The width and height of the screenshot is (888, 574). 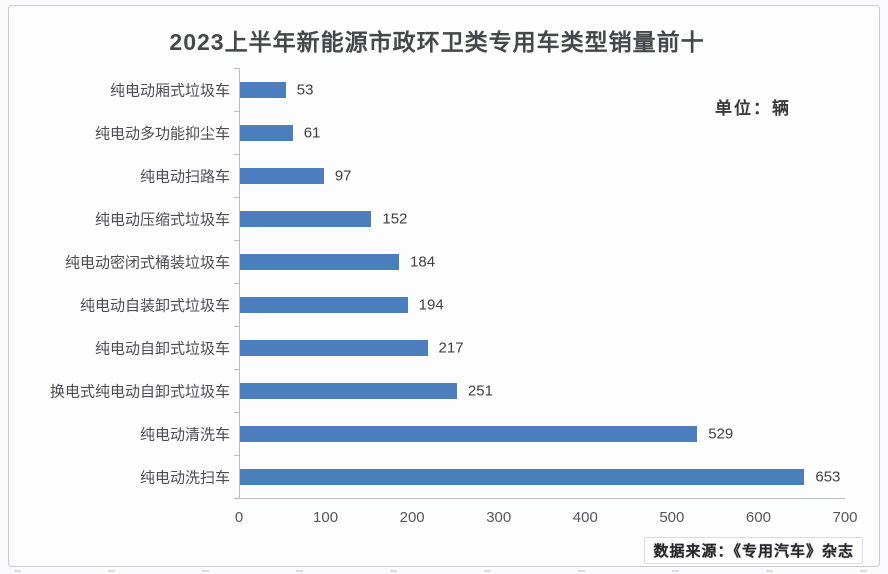 I want to click on bar-row: 纯电动密闭式桶装垃圾车 184, so click(x=455, y=261).